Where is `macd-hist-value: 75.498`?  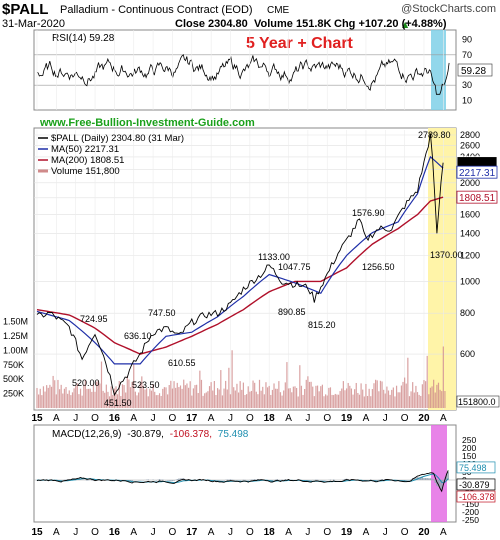
macd-hist-value: 75.498 is located at coordinates (233, 434).